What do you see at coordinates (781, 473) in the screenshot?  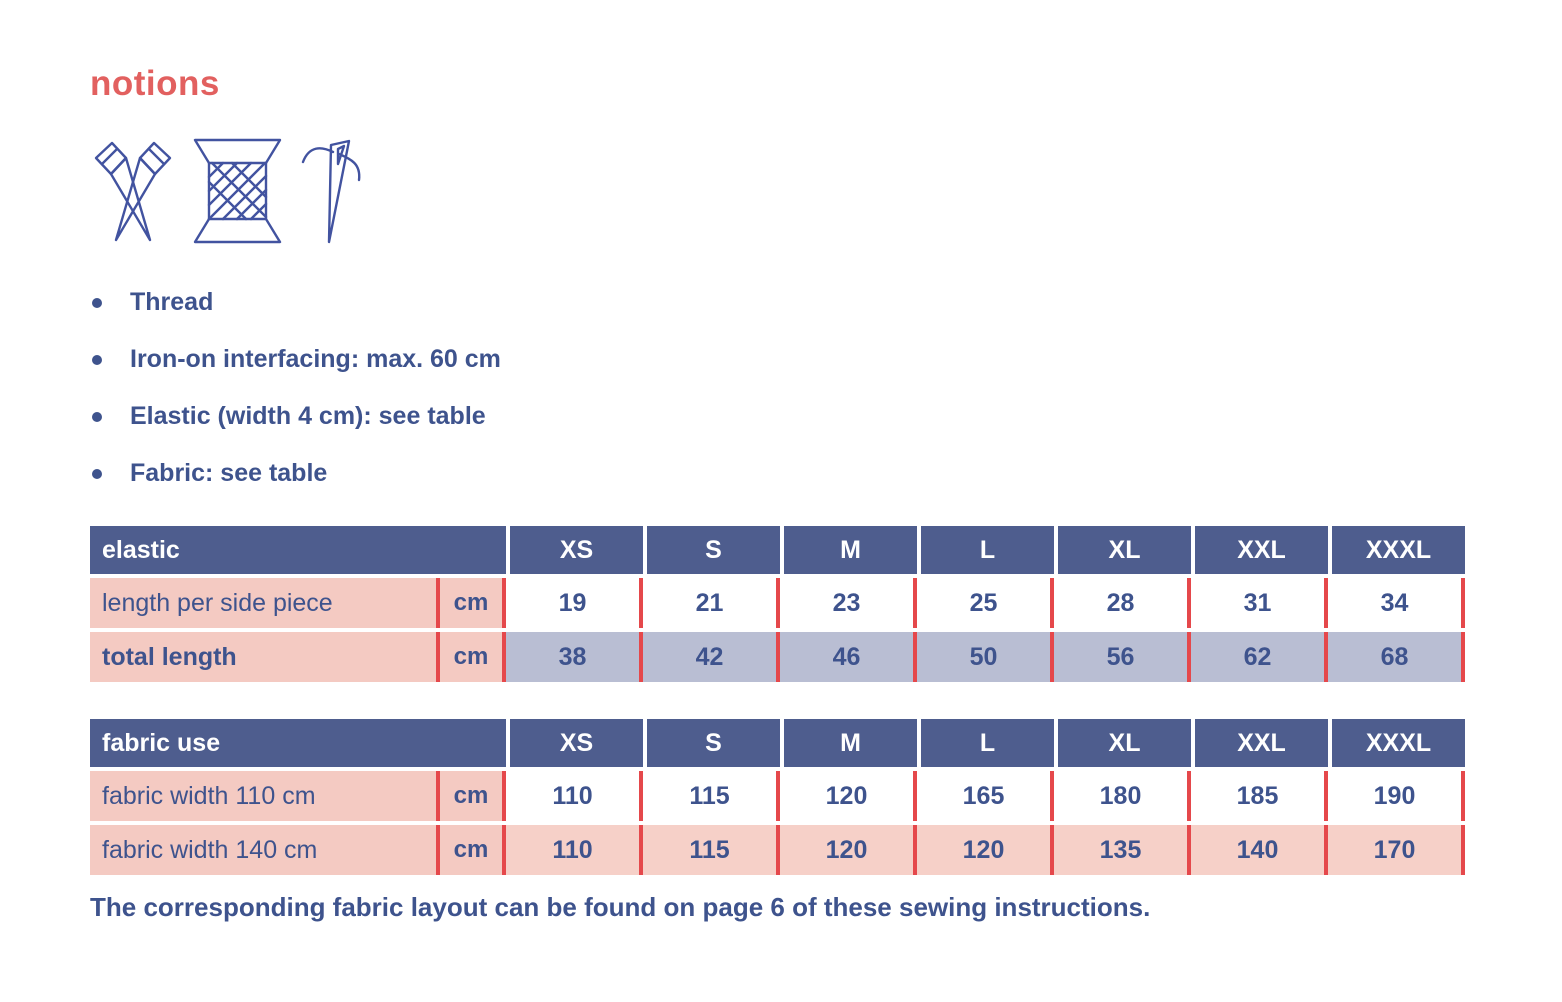 I see `list-item-fabric: Fabric: see table` at bounding box center [781, 473].